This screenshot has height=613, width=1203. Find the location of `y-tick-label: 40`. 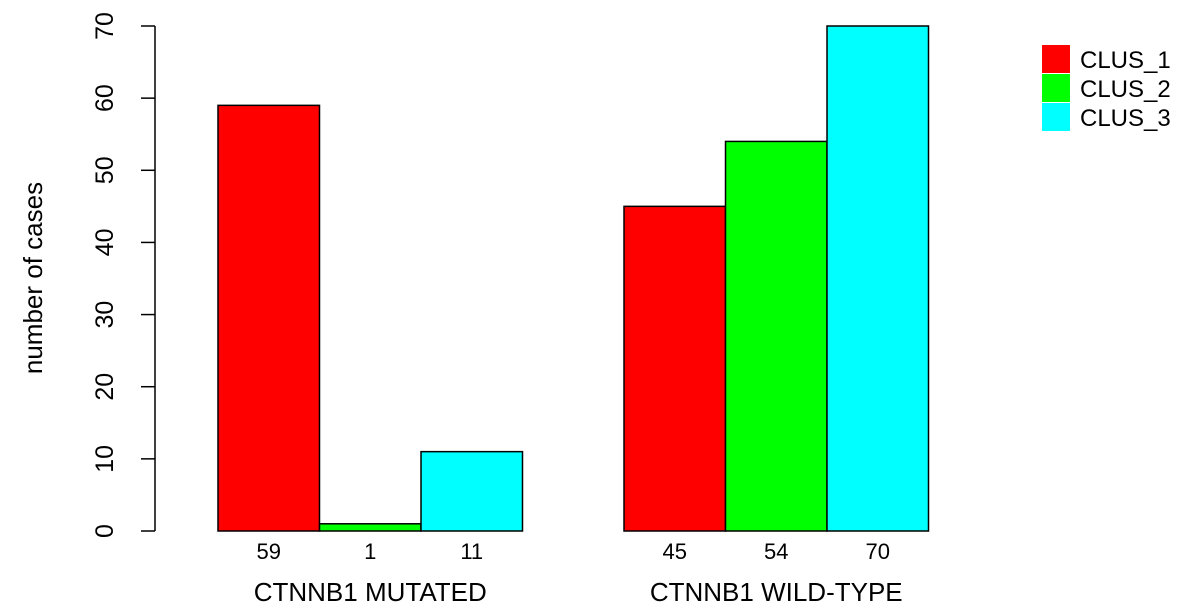

y-tick-label: 40 is located at coordinates (105, 243).